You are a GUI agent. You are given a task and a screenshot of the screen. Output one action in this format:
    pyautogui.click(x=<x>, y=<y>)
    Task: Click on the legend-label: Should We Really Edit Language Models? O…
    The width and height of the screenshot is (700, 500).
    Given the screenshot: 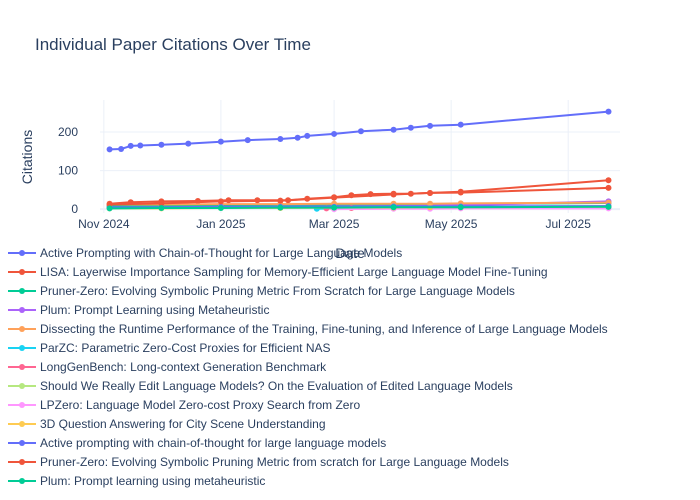 What is the action you would take?
    pyautogui.click(x=276, y=386)
    